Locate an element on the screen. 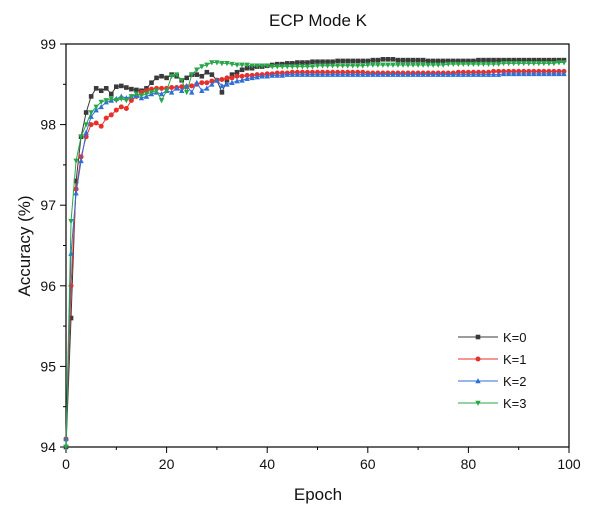 The width and height of the screenshot is (592, 506). x-tick-label: 100 is located at coordinates (569, 464).